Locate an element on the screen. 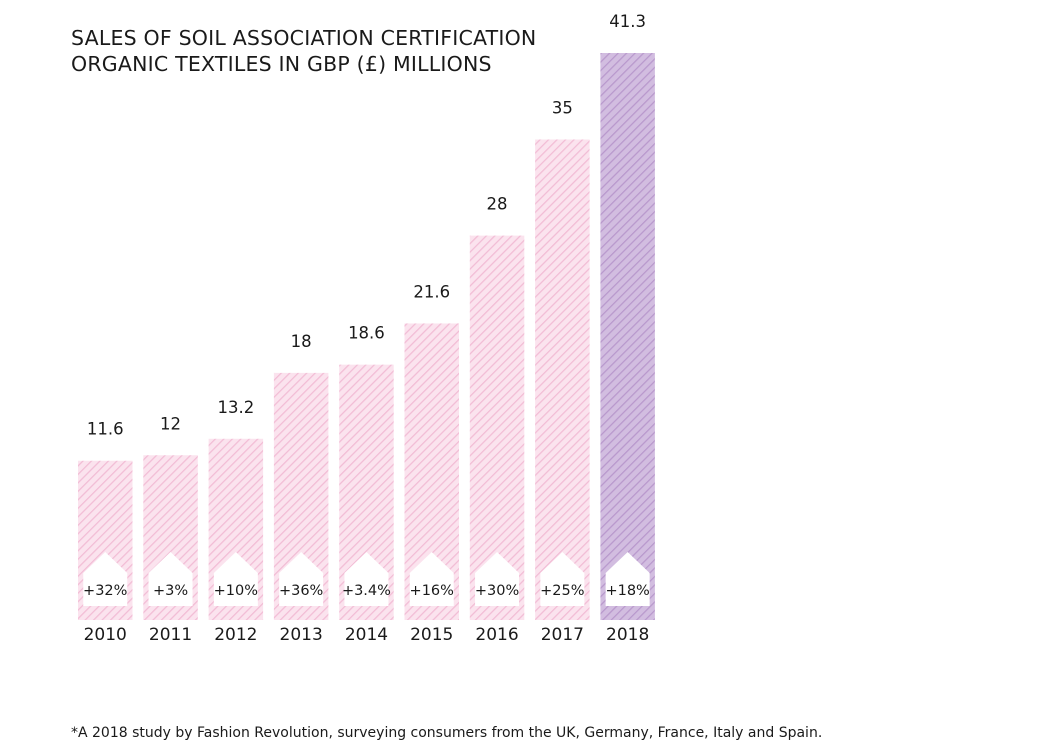 The height and width of the screenshot is (752, 1039). value-label-2016: 28 is located at coordinates (497, 204).